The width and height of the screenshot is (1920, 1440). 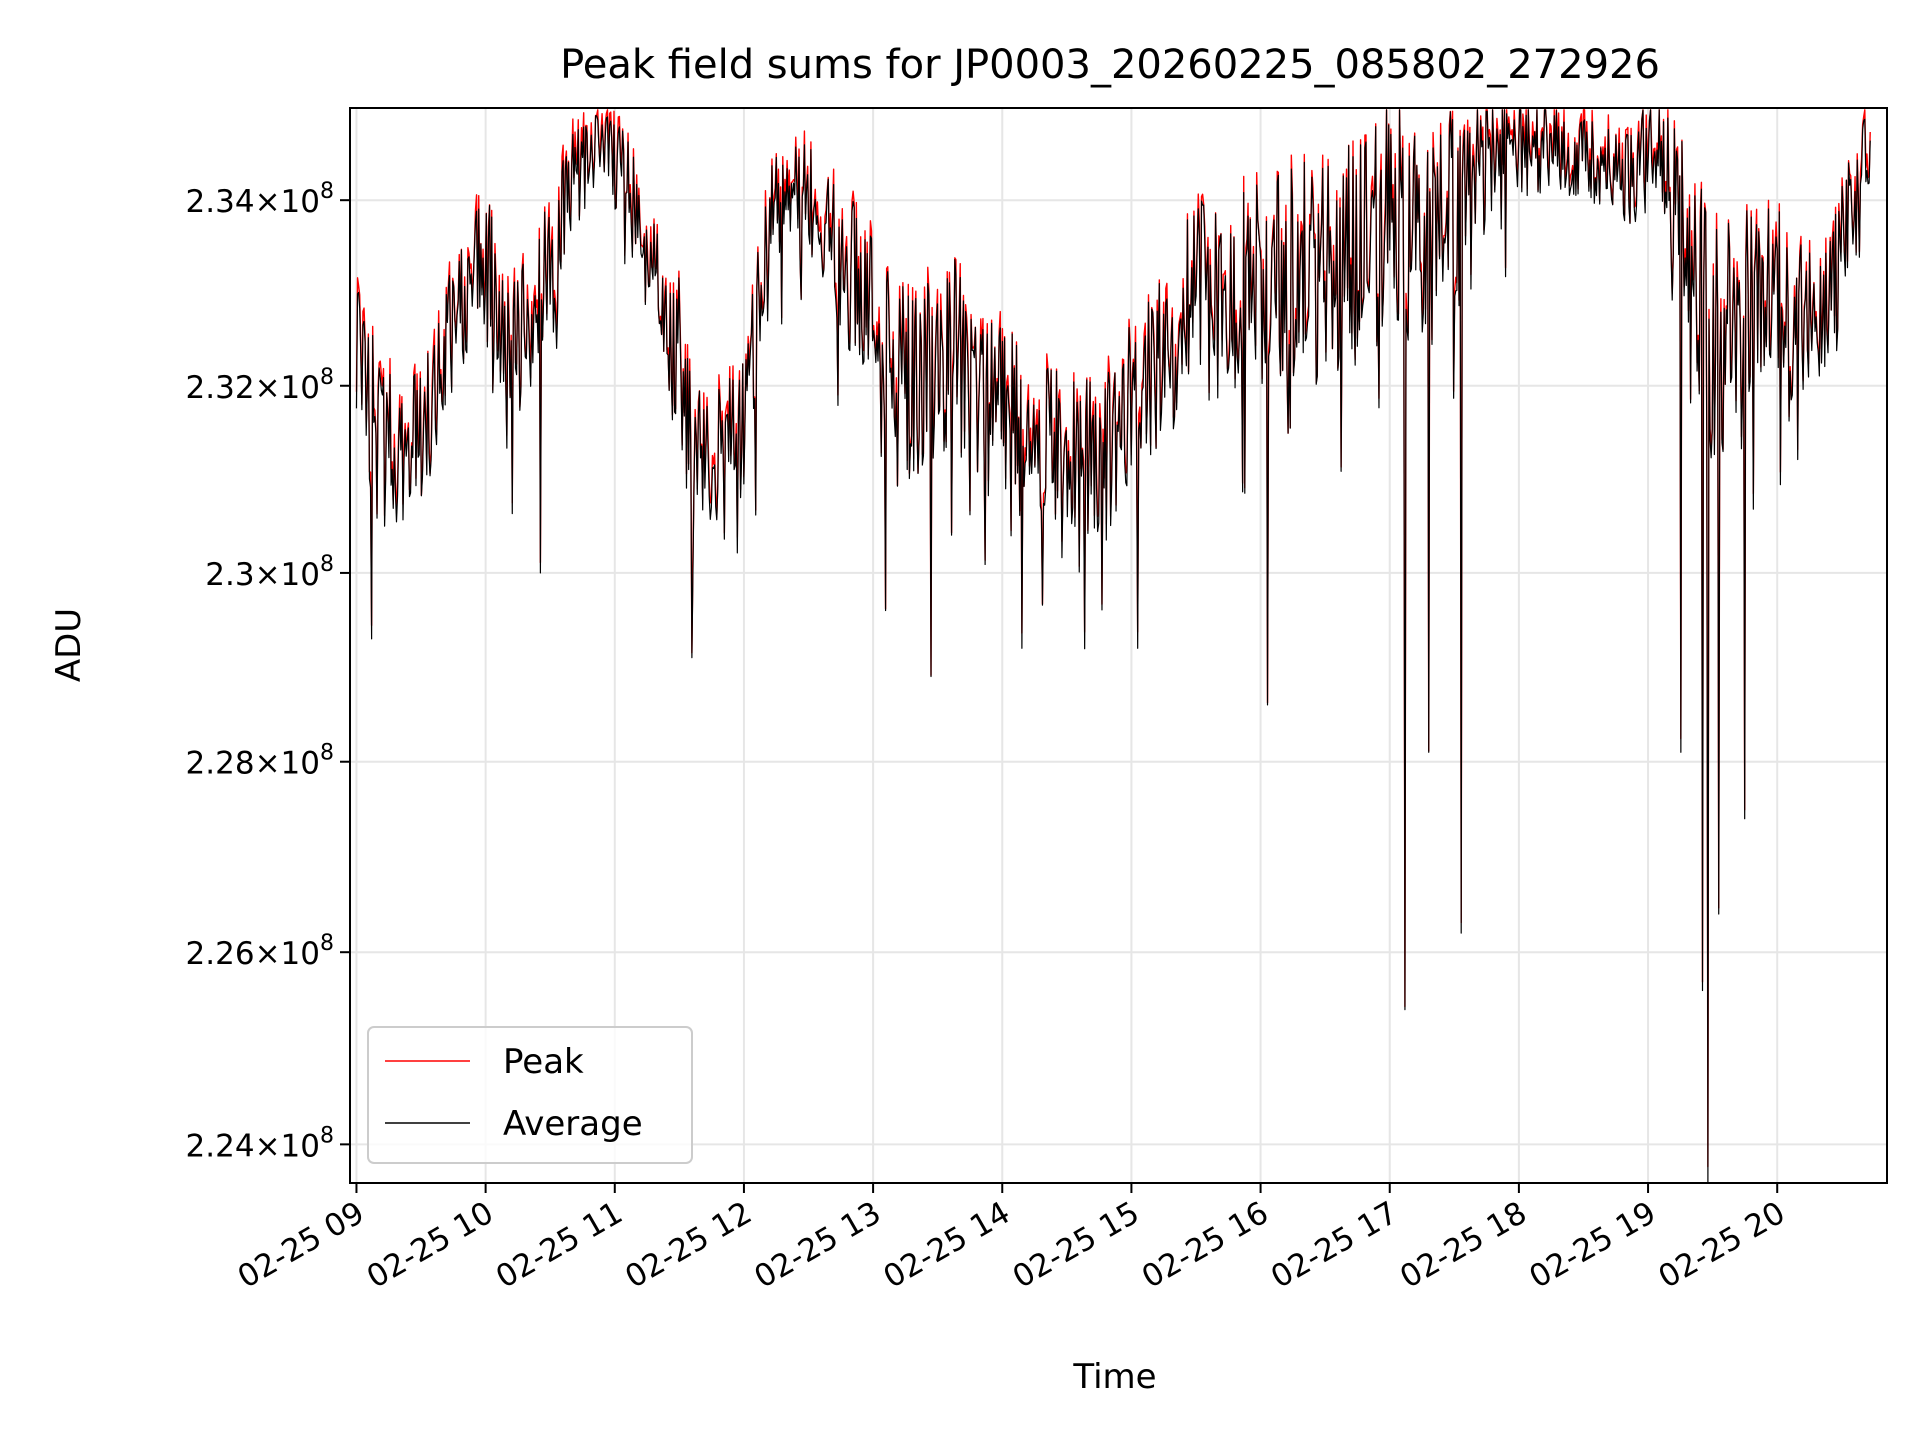 What do you see at coordinates (260, 1143) in the screenshot?
I see `y-tick-label: 2.24×108` at bounding box center [260, 1143].